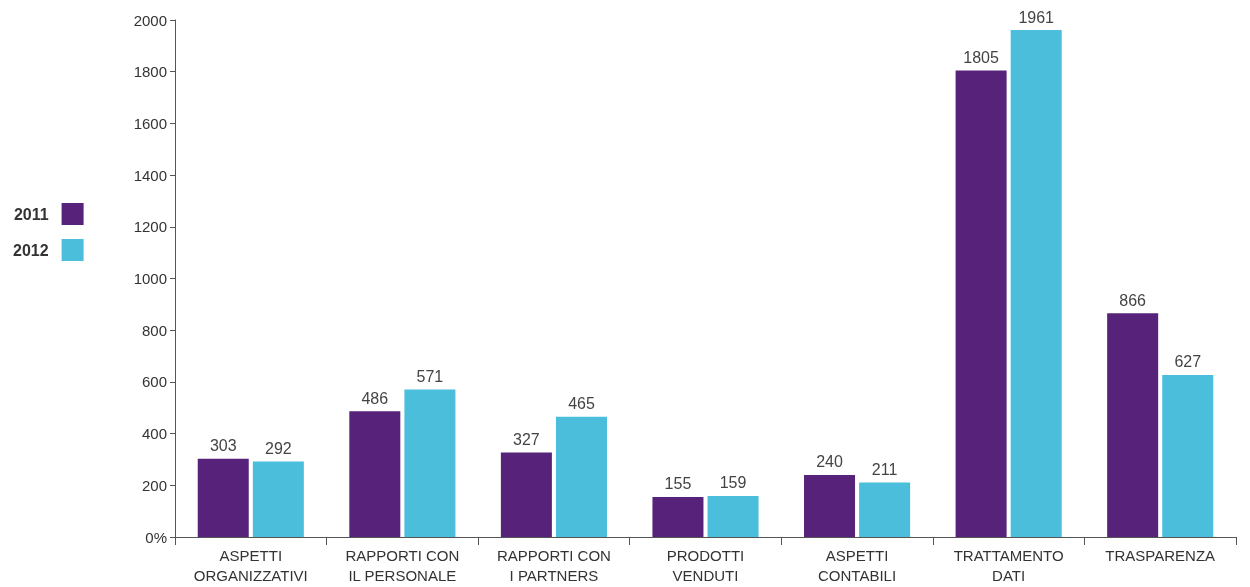 This screenshot has height=587, width=1250. Describe the element at coordinates (150, 123) in the screenshot. I see `y-tick-label: 1600` at that location.